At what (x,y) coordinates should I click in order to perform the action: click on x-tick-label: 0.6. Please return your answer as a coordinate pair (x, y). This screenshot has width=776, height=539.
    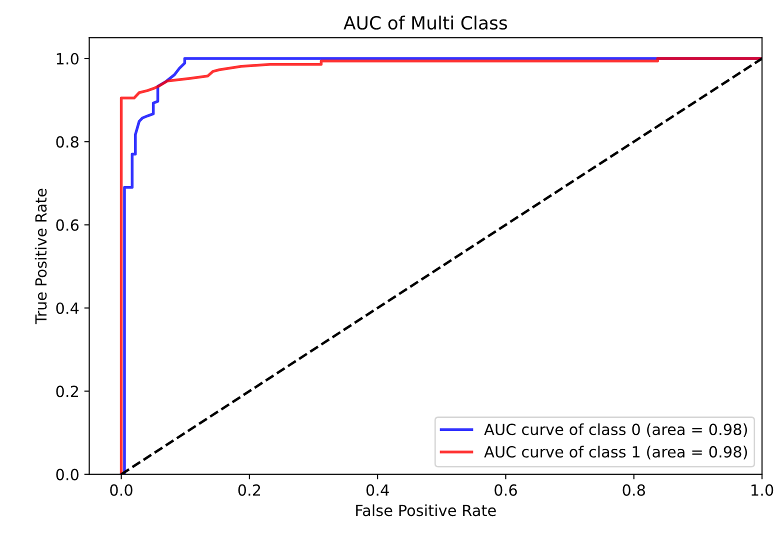
    Looking at the image, I should click on (505, 490).